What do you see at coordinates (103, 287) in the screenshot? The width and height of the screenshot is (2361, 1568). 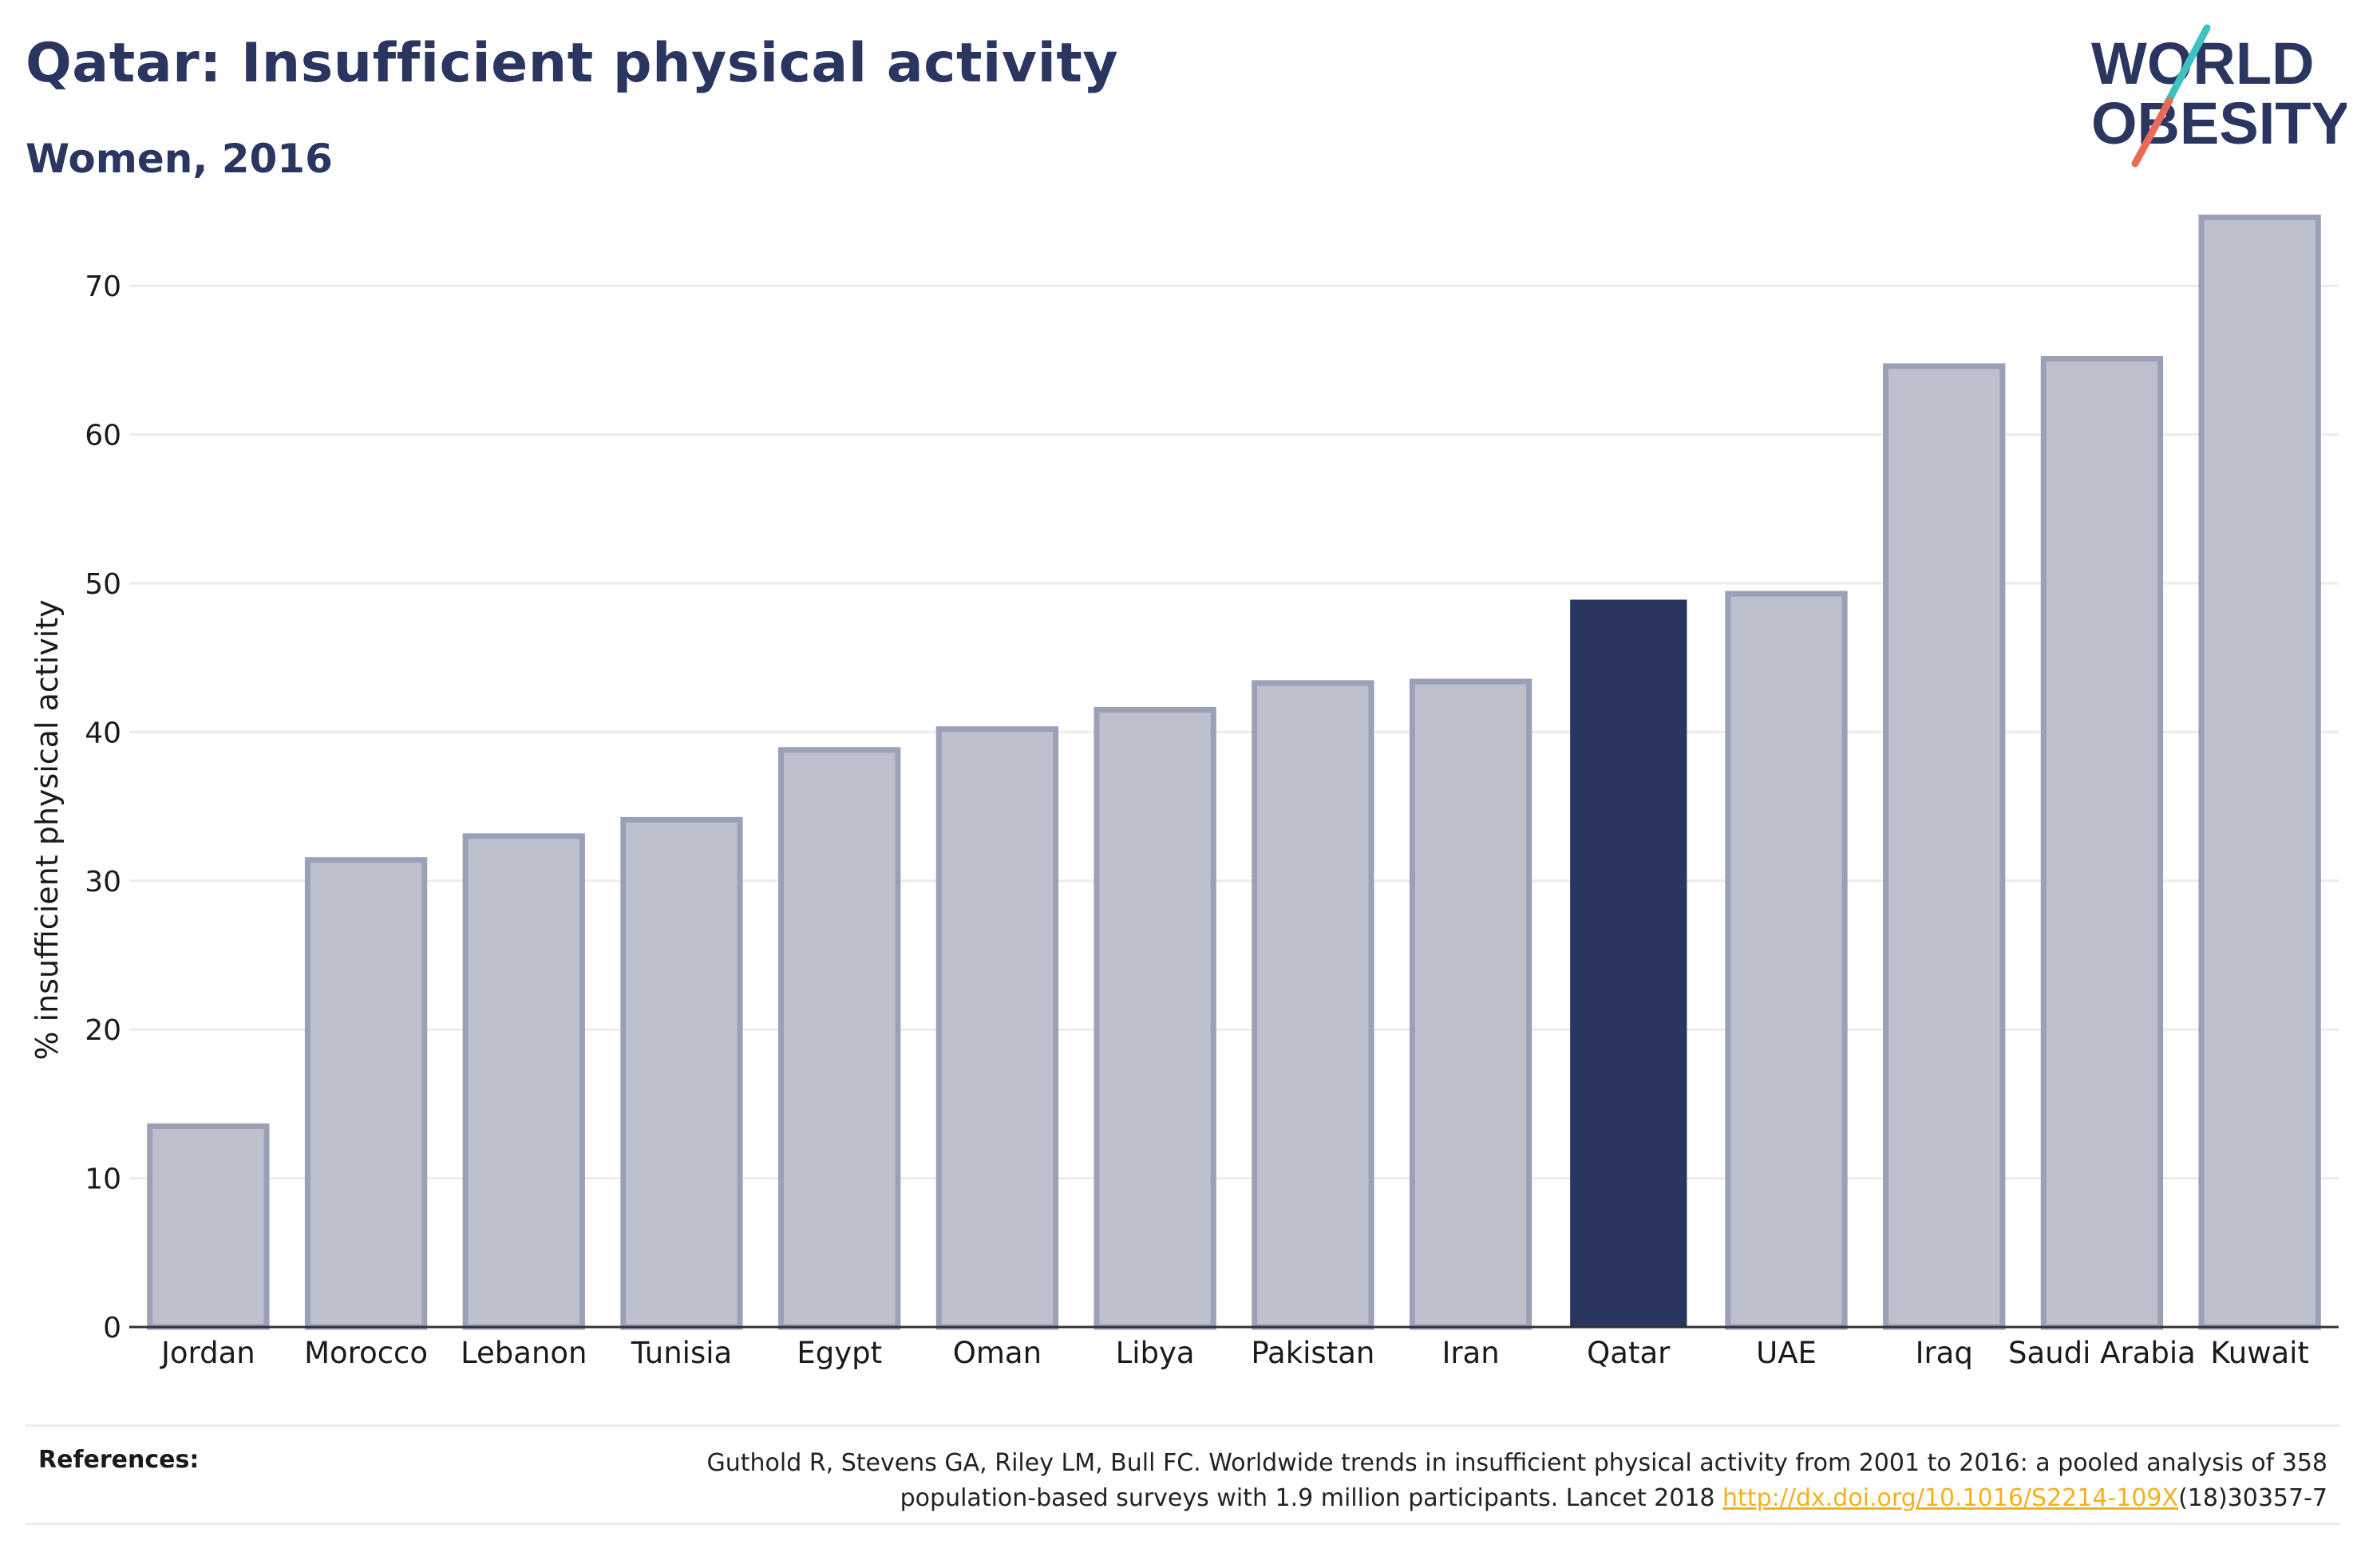 I see `y-tick-label: 70` at bounding box center [103, 287].